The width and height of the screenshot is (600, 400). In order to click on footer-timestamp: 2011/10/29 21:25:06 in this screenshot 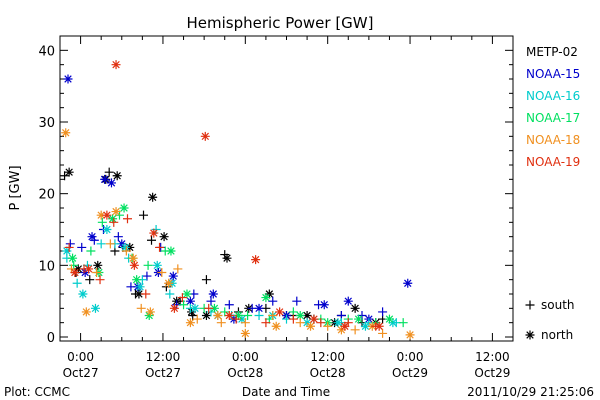, I will do `click(530, 392)`.